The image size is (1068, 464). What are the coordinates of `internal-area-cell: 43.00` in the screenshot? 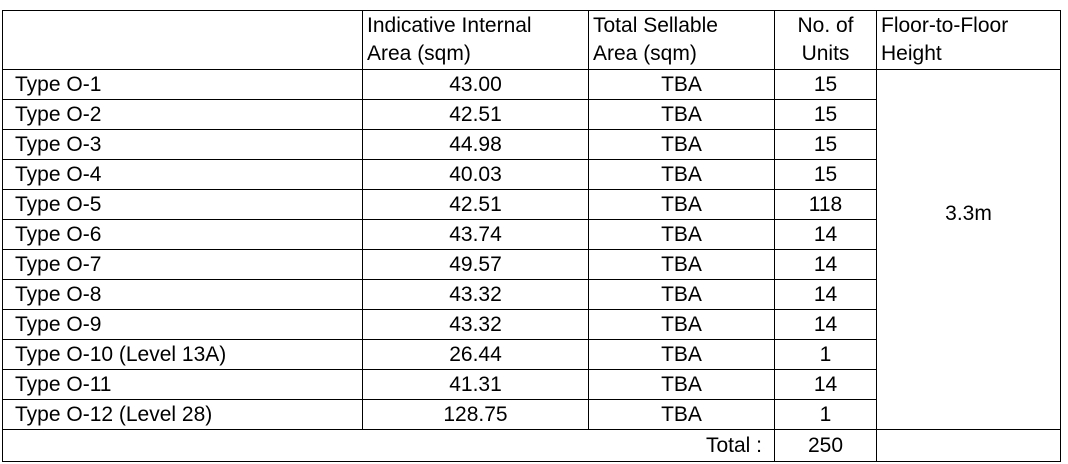 It's located at (475, 84).